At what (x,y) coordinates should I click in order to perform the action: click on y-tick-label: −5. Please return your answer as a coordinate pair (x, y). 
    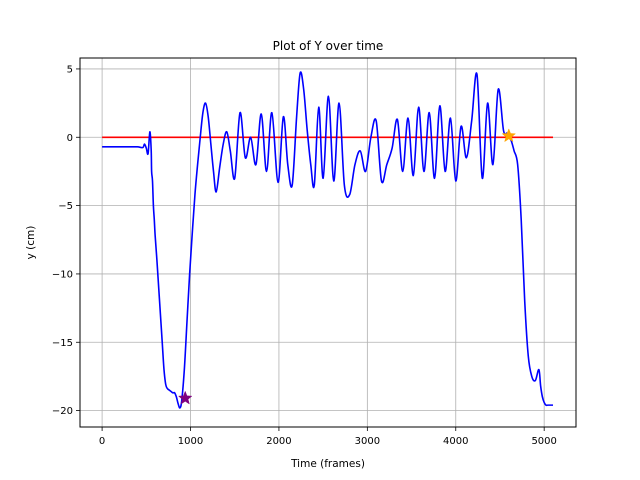
    Looking at the image, I should click on (65, 206).